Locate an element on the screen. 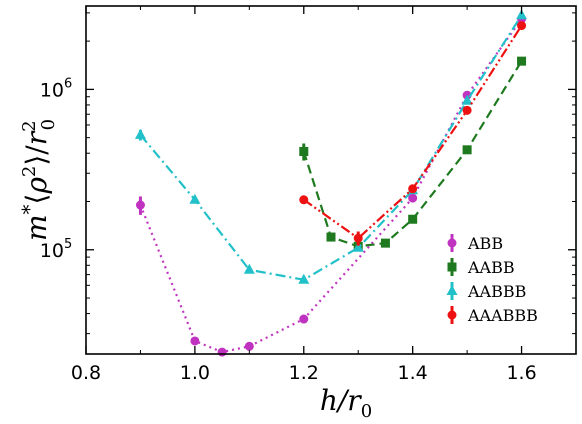 This screenshot has width=582, height=424. legend-label: AAABBB is located at coordinates (502, 315).